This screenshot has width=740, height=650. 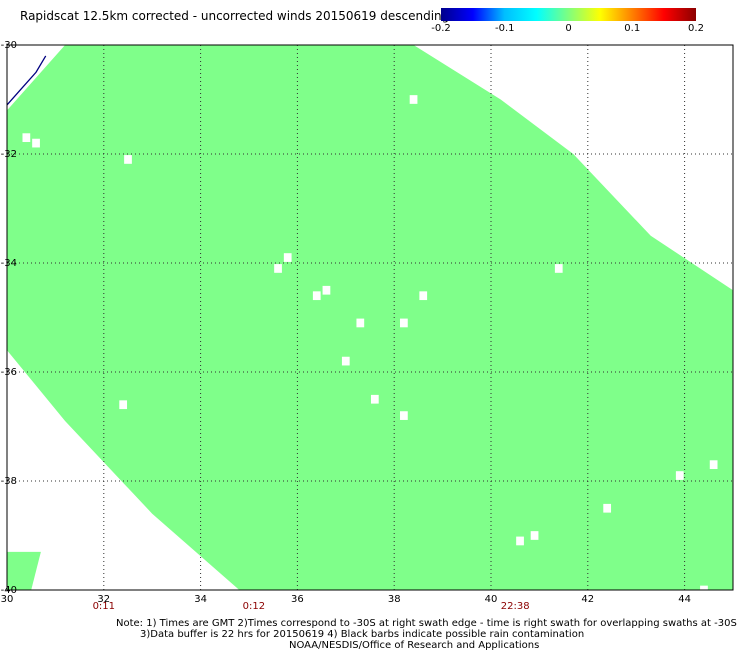 I want to click on colorbar-tick-label: 0.2, so click(x=696, y=28).